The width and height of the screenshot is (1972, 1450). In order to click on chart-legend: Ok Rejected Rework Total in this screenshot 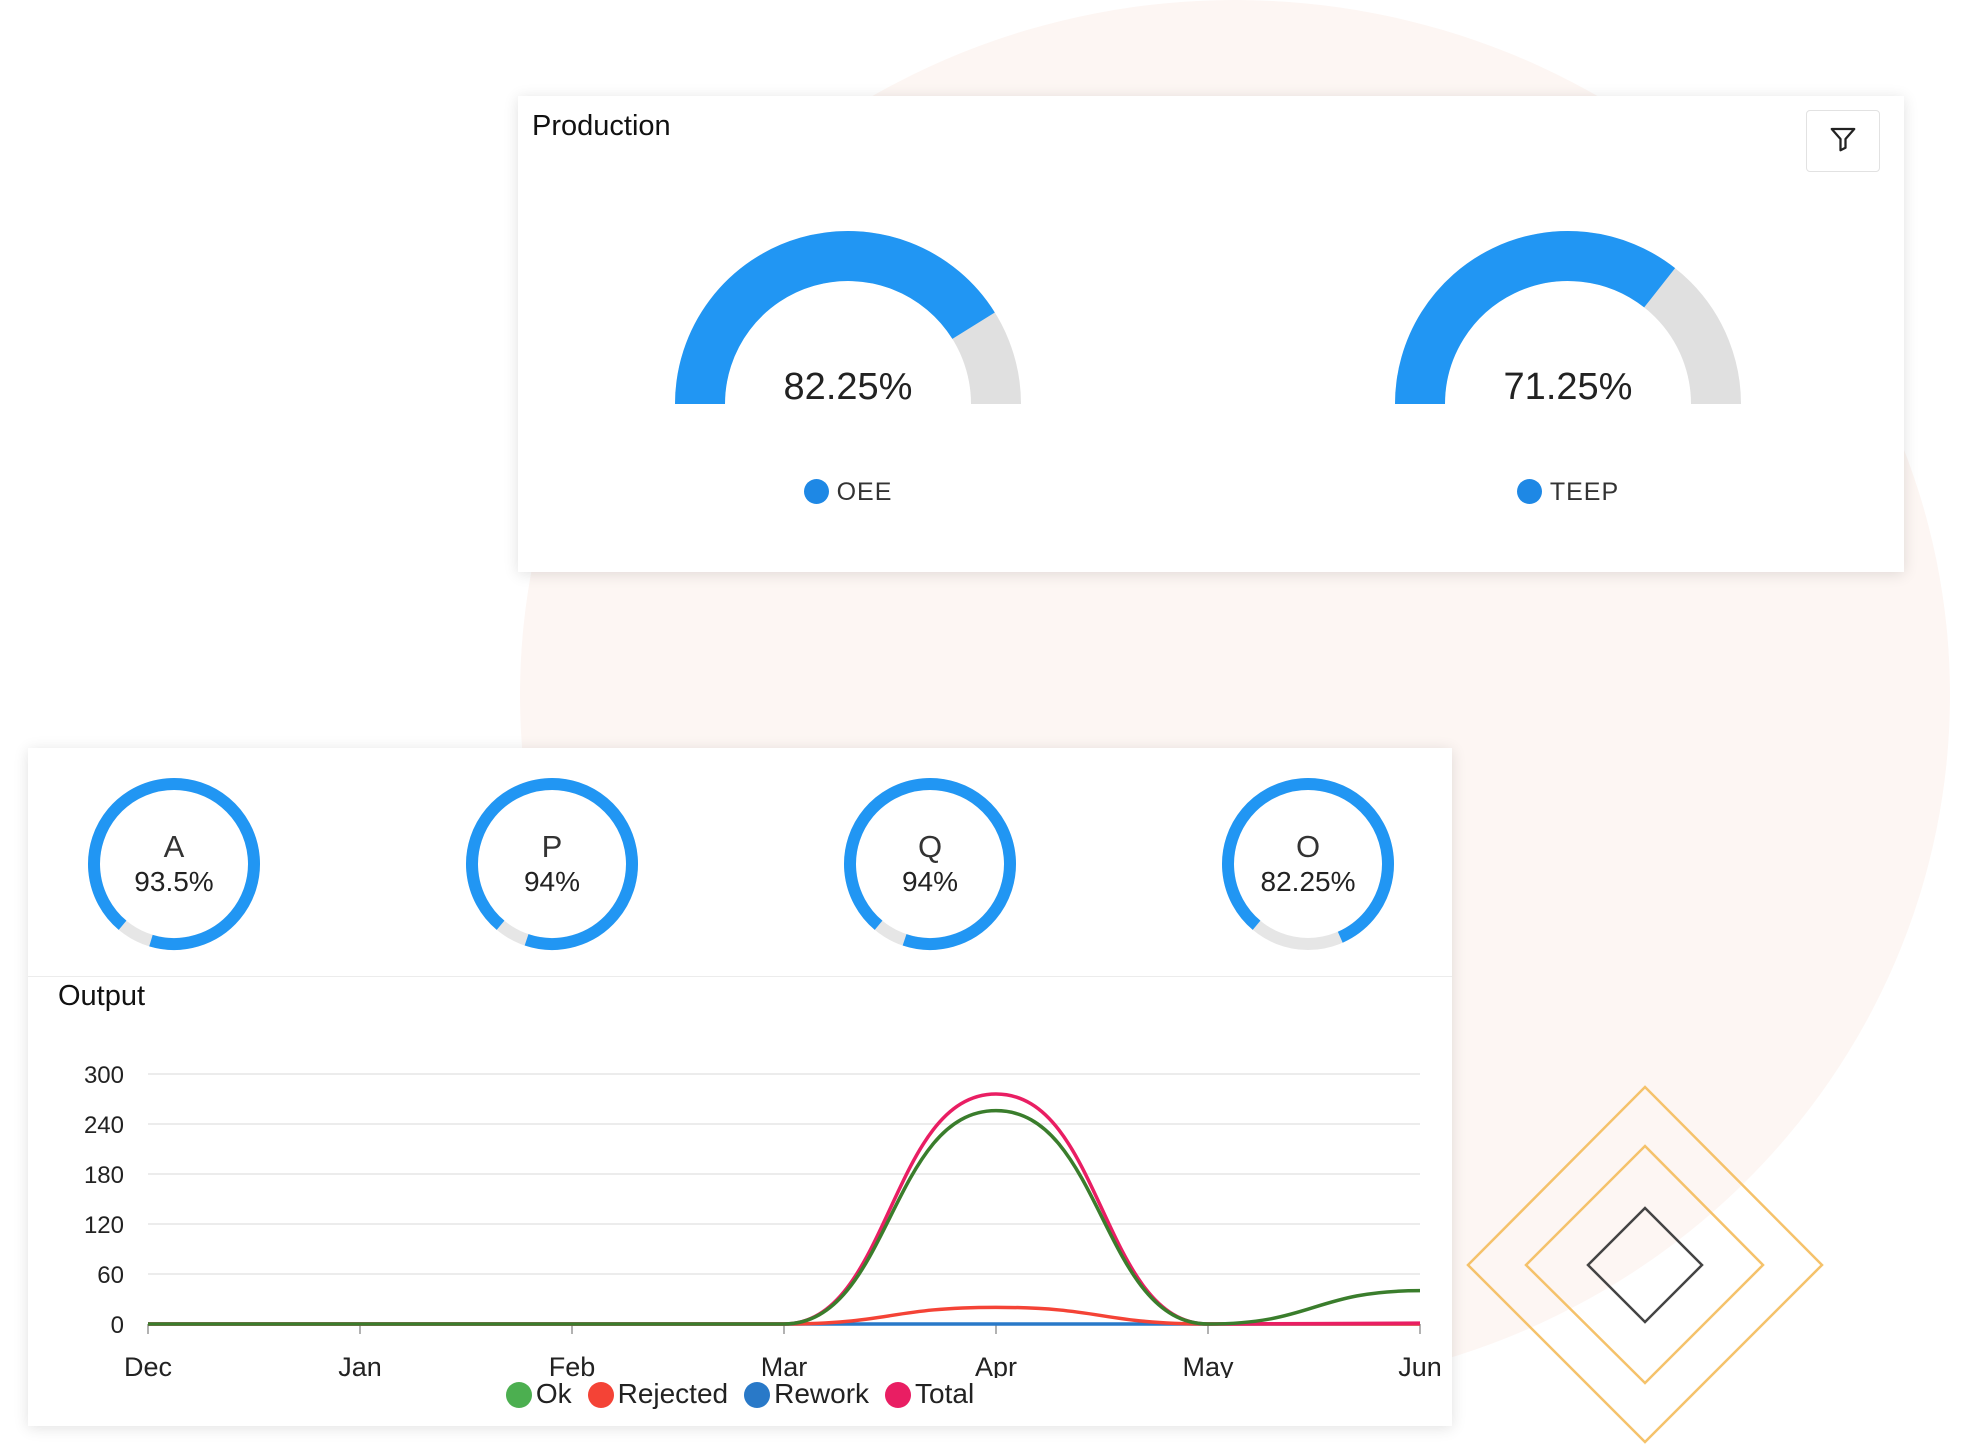, I will do `click(740, 1394)`.